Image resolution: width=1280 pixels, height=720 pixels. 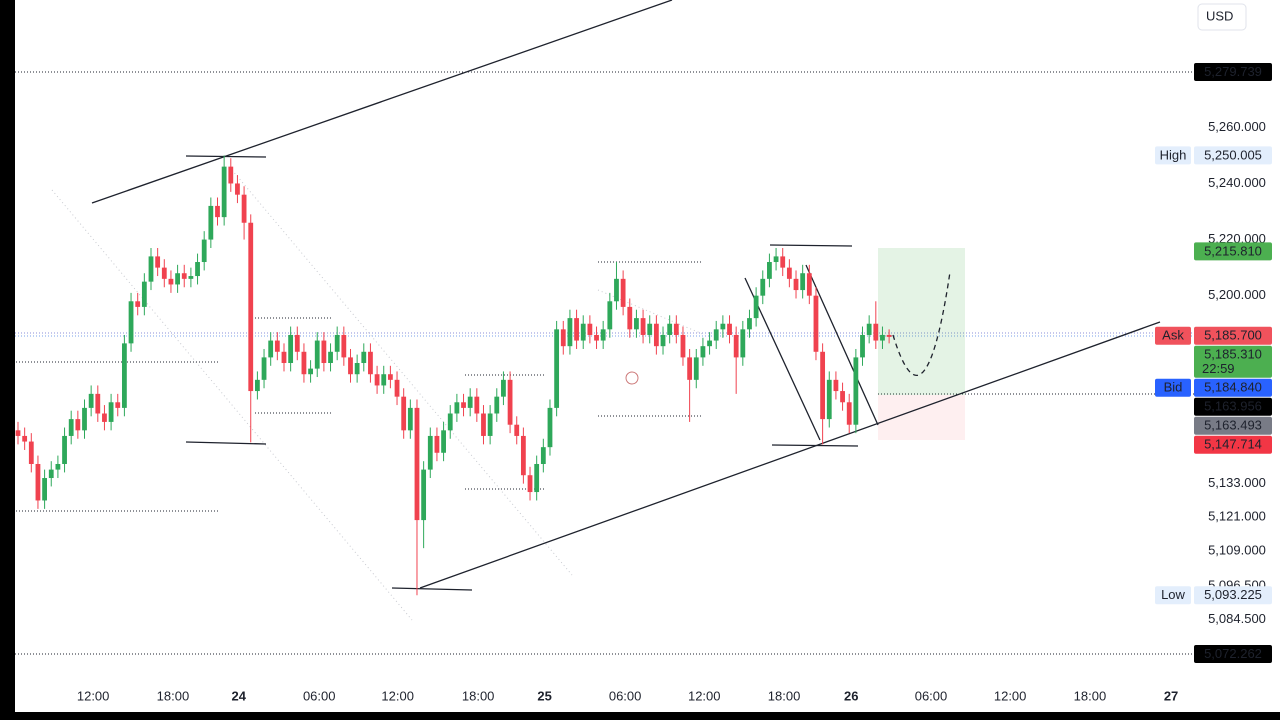 I want to click on y-tick-label: 5,240.000, so click(x=1237, y=182).